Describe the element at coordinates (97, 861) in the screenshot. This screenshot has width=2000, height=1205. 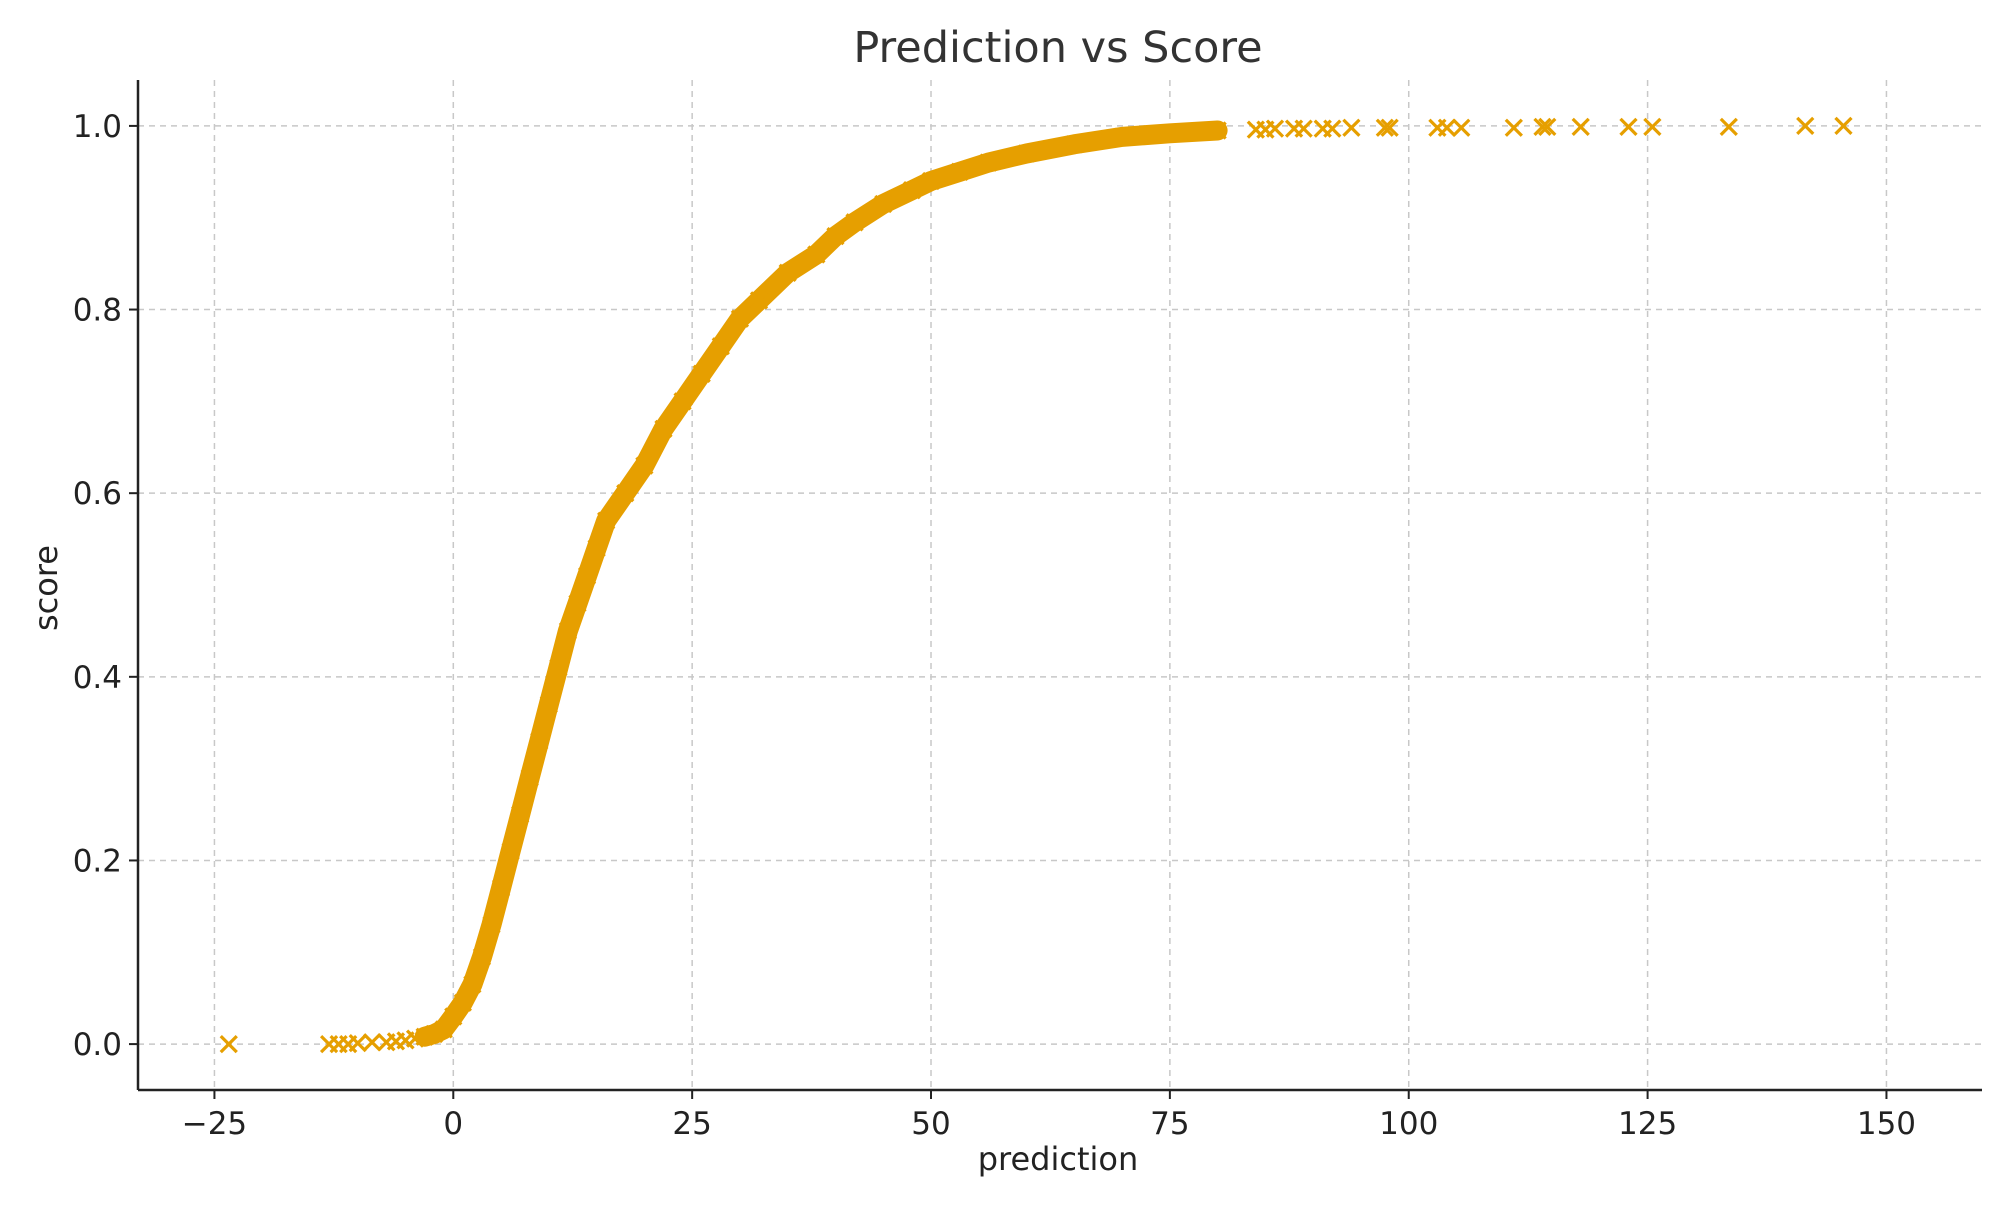
I see `y-tick-label: 0.2` at that location.